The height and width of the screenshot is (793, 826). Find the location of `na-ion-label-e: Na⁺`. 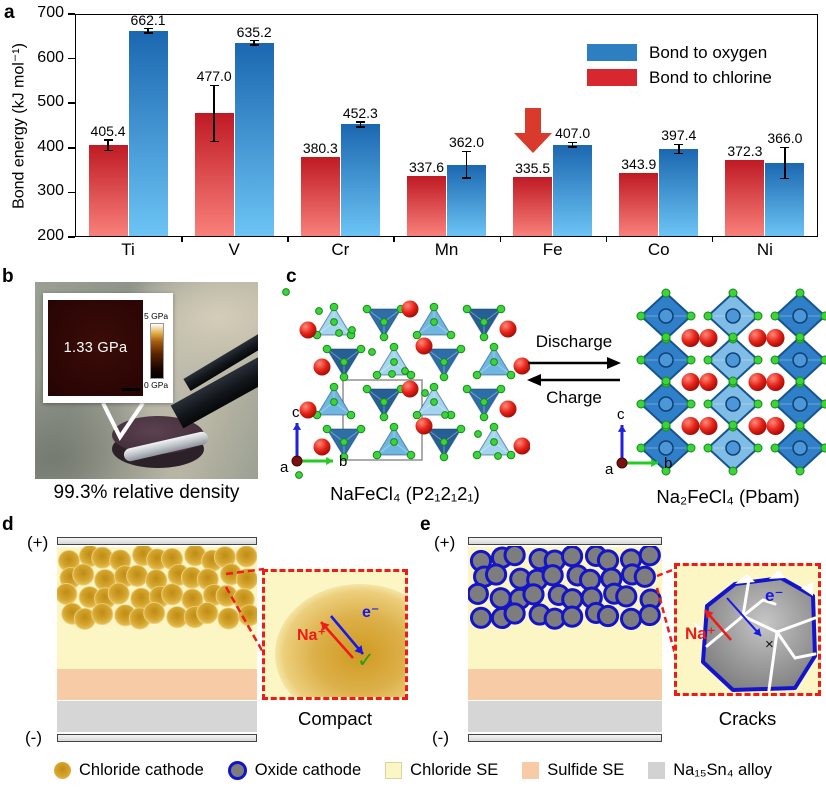

na-ion-label-e: Na⁺ is located at coordinates (700, 633).